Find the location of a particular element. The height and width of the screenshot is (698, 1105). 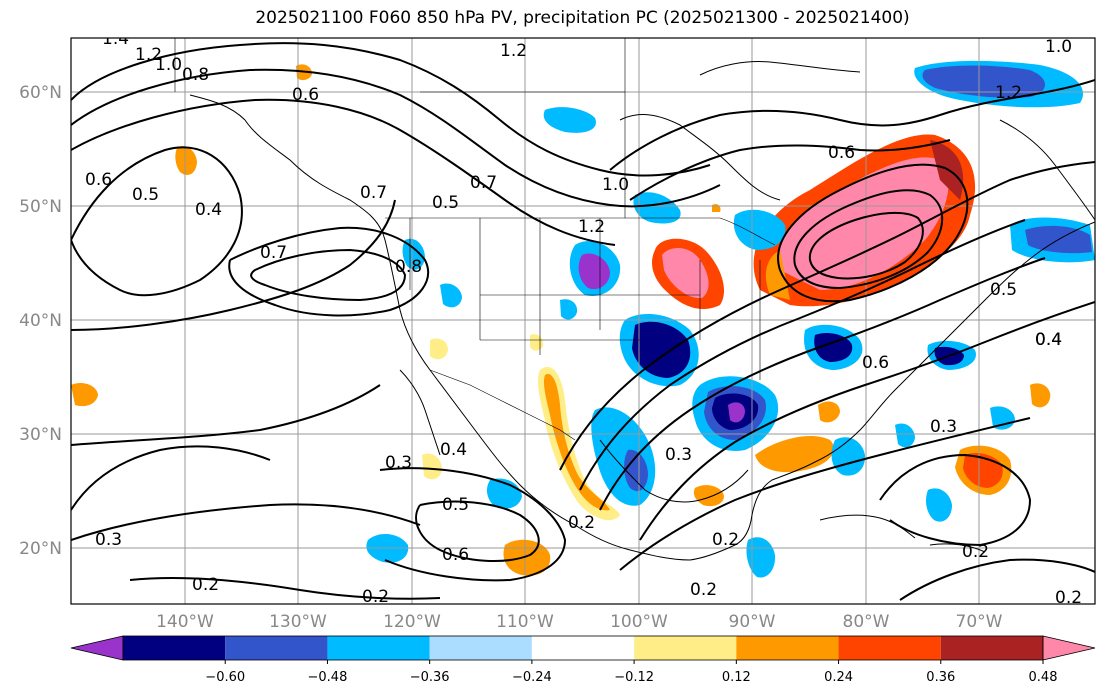

colorbar-extend-max is located at coordinates (1069, 648).